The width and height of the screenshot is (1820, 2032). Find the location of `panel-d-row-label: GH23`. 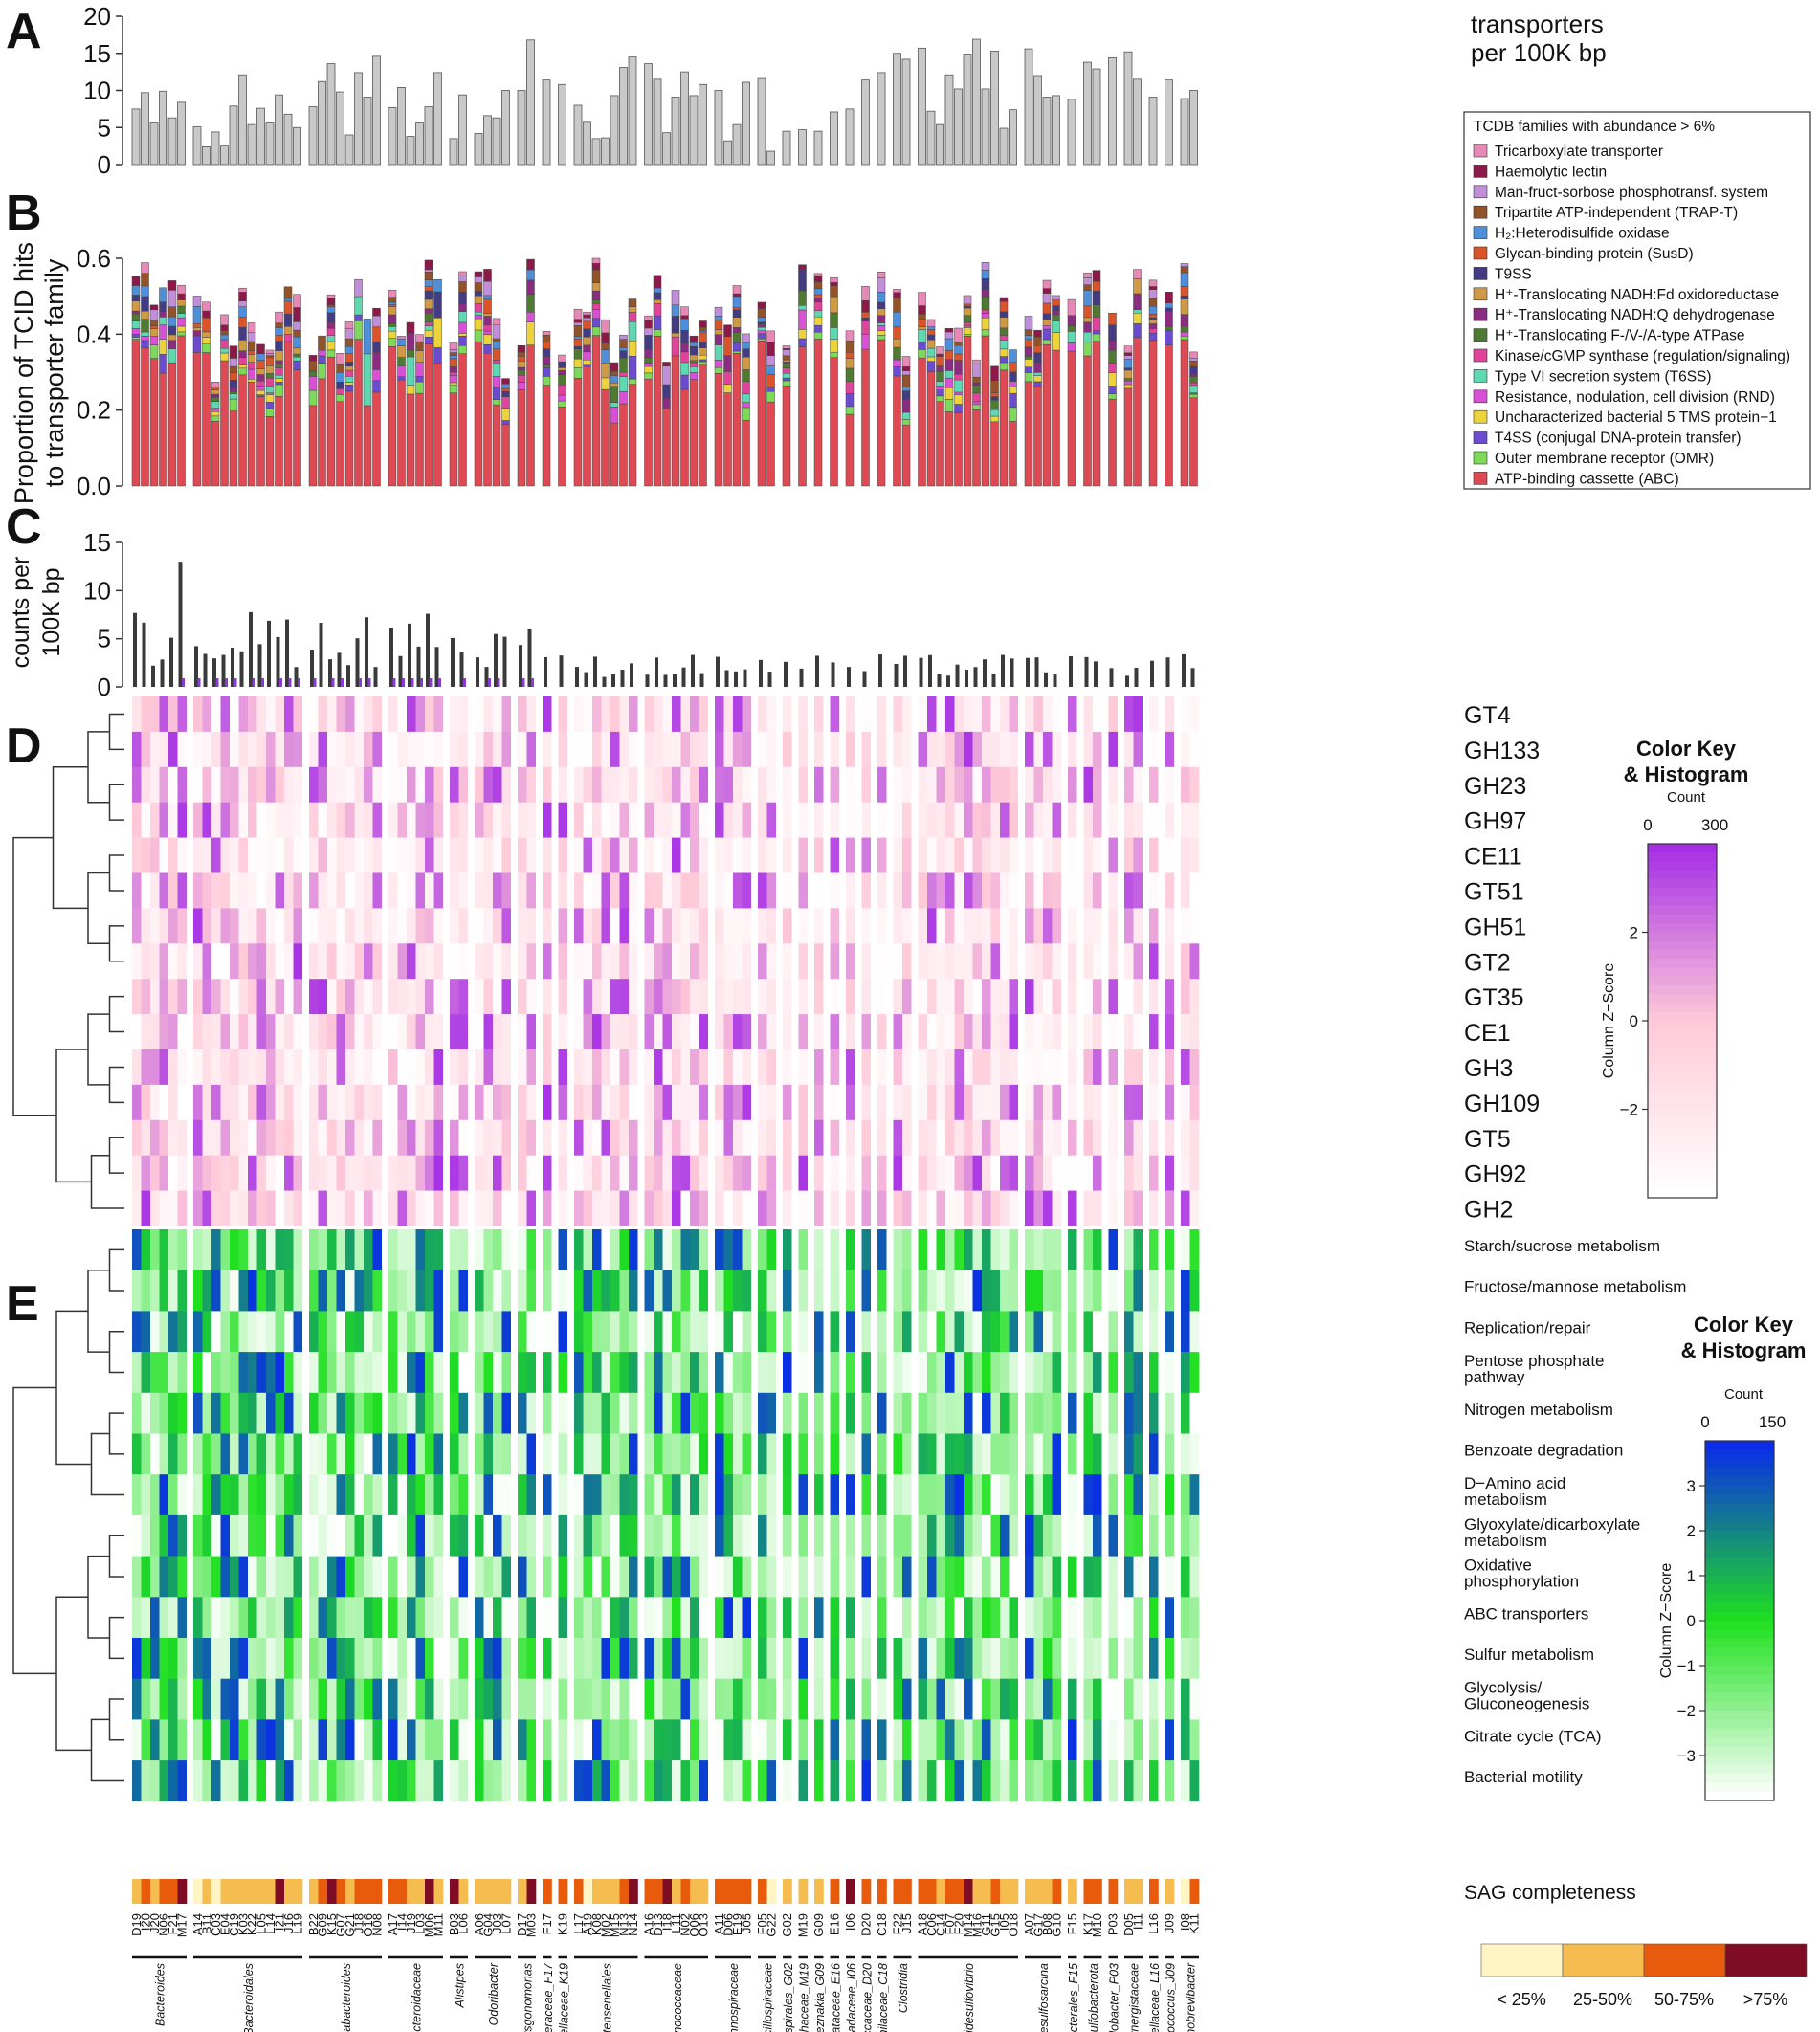

panel-d-row-label: GH23 is located at coordinates (1495, 786).